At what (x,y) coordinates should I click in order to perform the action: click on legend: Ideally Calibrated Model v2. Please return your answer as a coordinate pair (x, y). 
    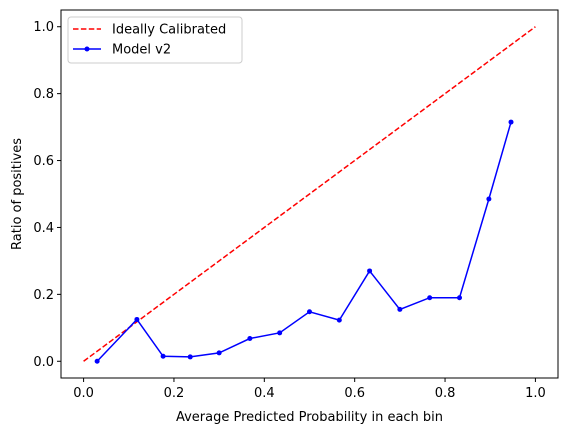
    Looking at the image, I should click on (155, 40).